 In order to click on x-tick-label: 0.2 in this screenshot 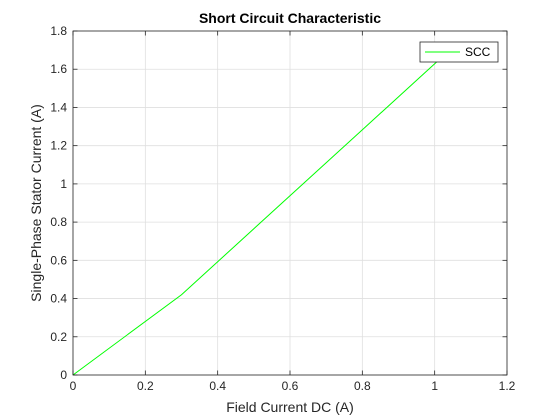, I will do `click(145, 386)`.